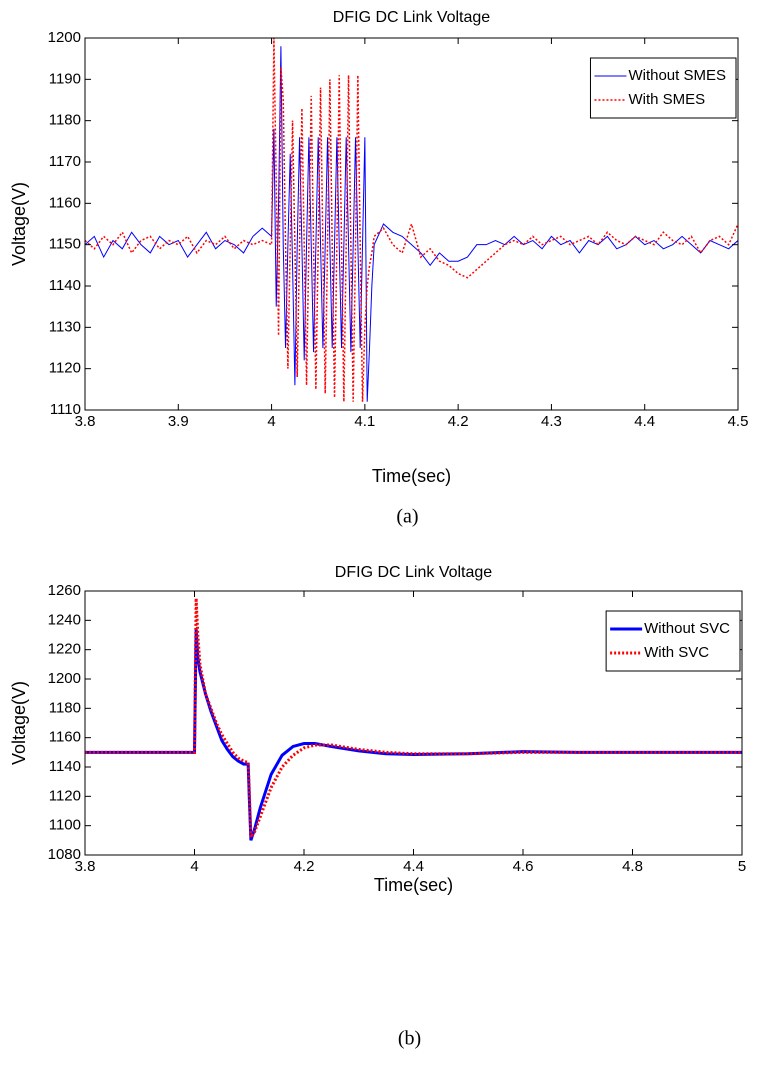 The height and width of the screenshot is (1079, 761). I want to click on legend-label: Without SVC, so click(687, 628).